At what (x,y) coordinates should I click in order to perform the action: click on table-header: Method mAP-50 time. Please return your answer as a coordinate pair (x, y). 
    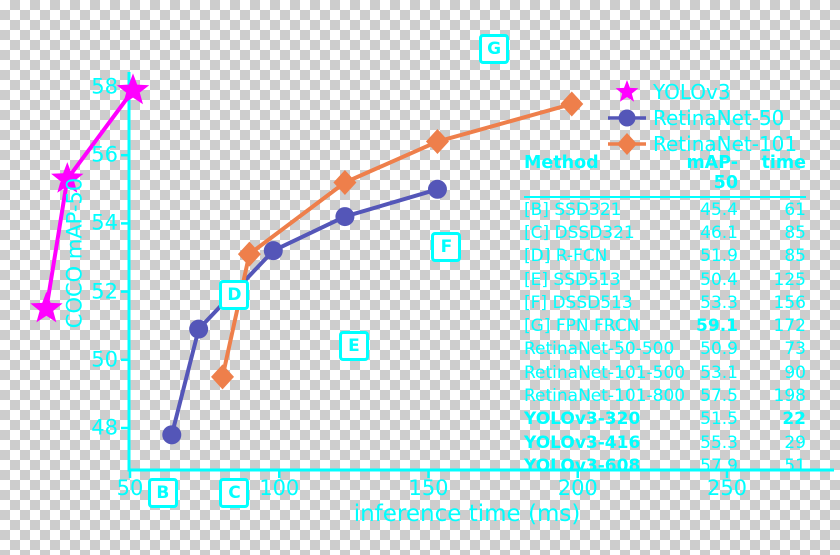
    Looking at the image, I should click on (665, 175).